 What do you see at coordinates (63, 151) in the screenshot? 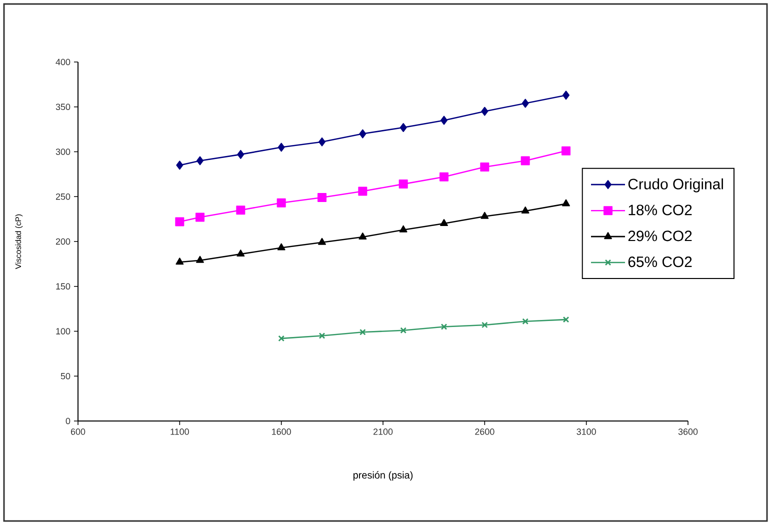
I see `y-tick-label: 300` at bounding box center [63, 151].